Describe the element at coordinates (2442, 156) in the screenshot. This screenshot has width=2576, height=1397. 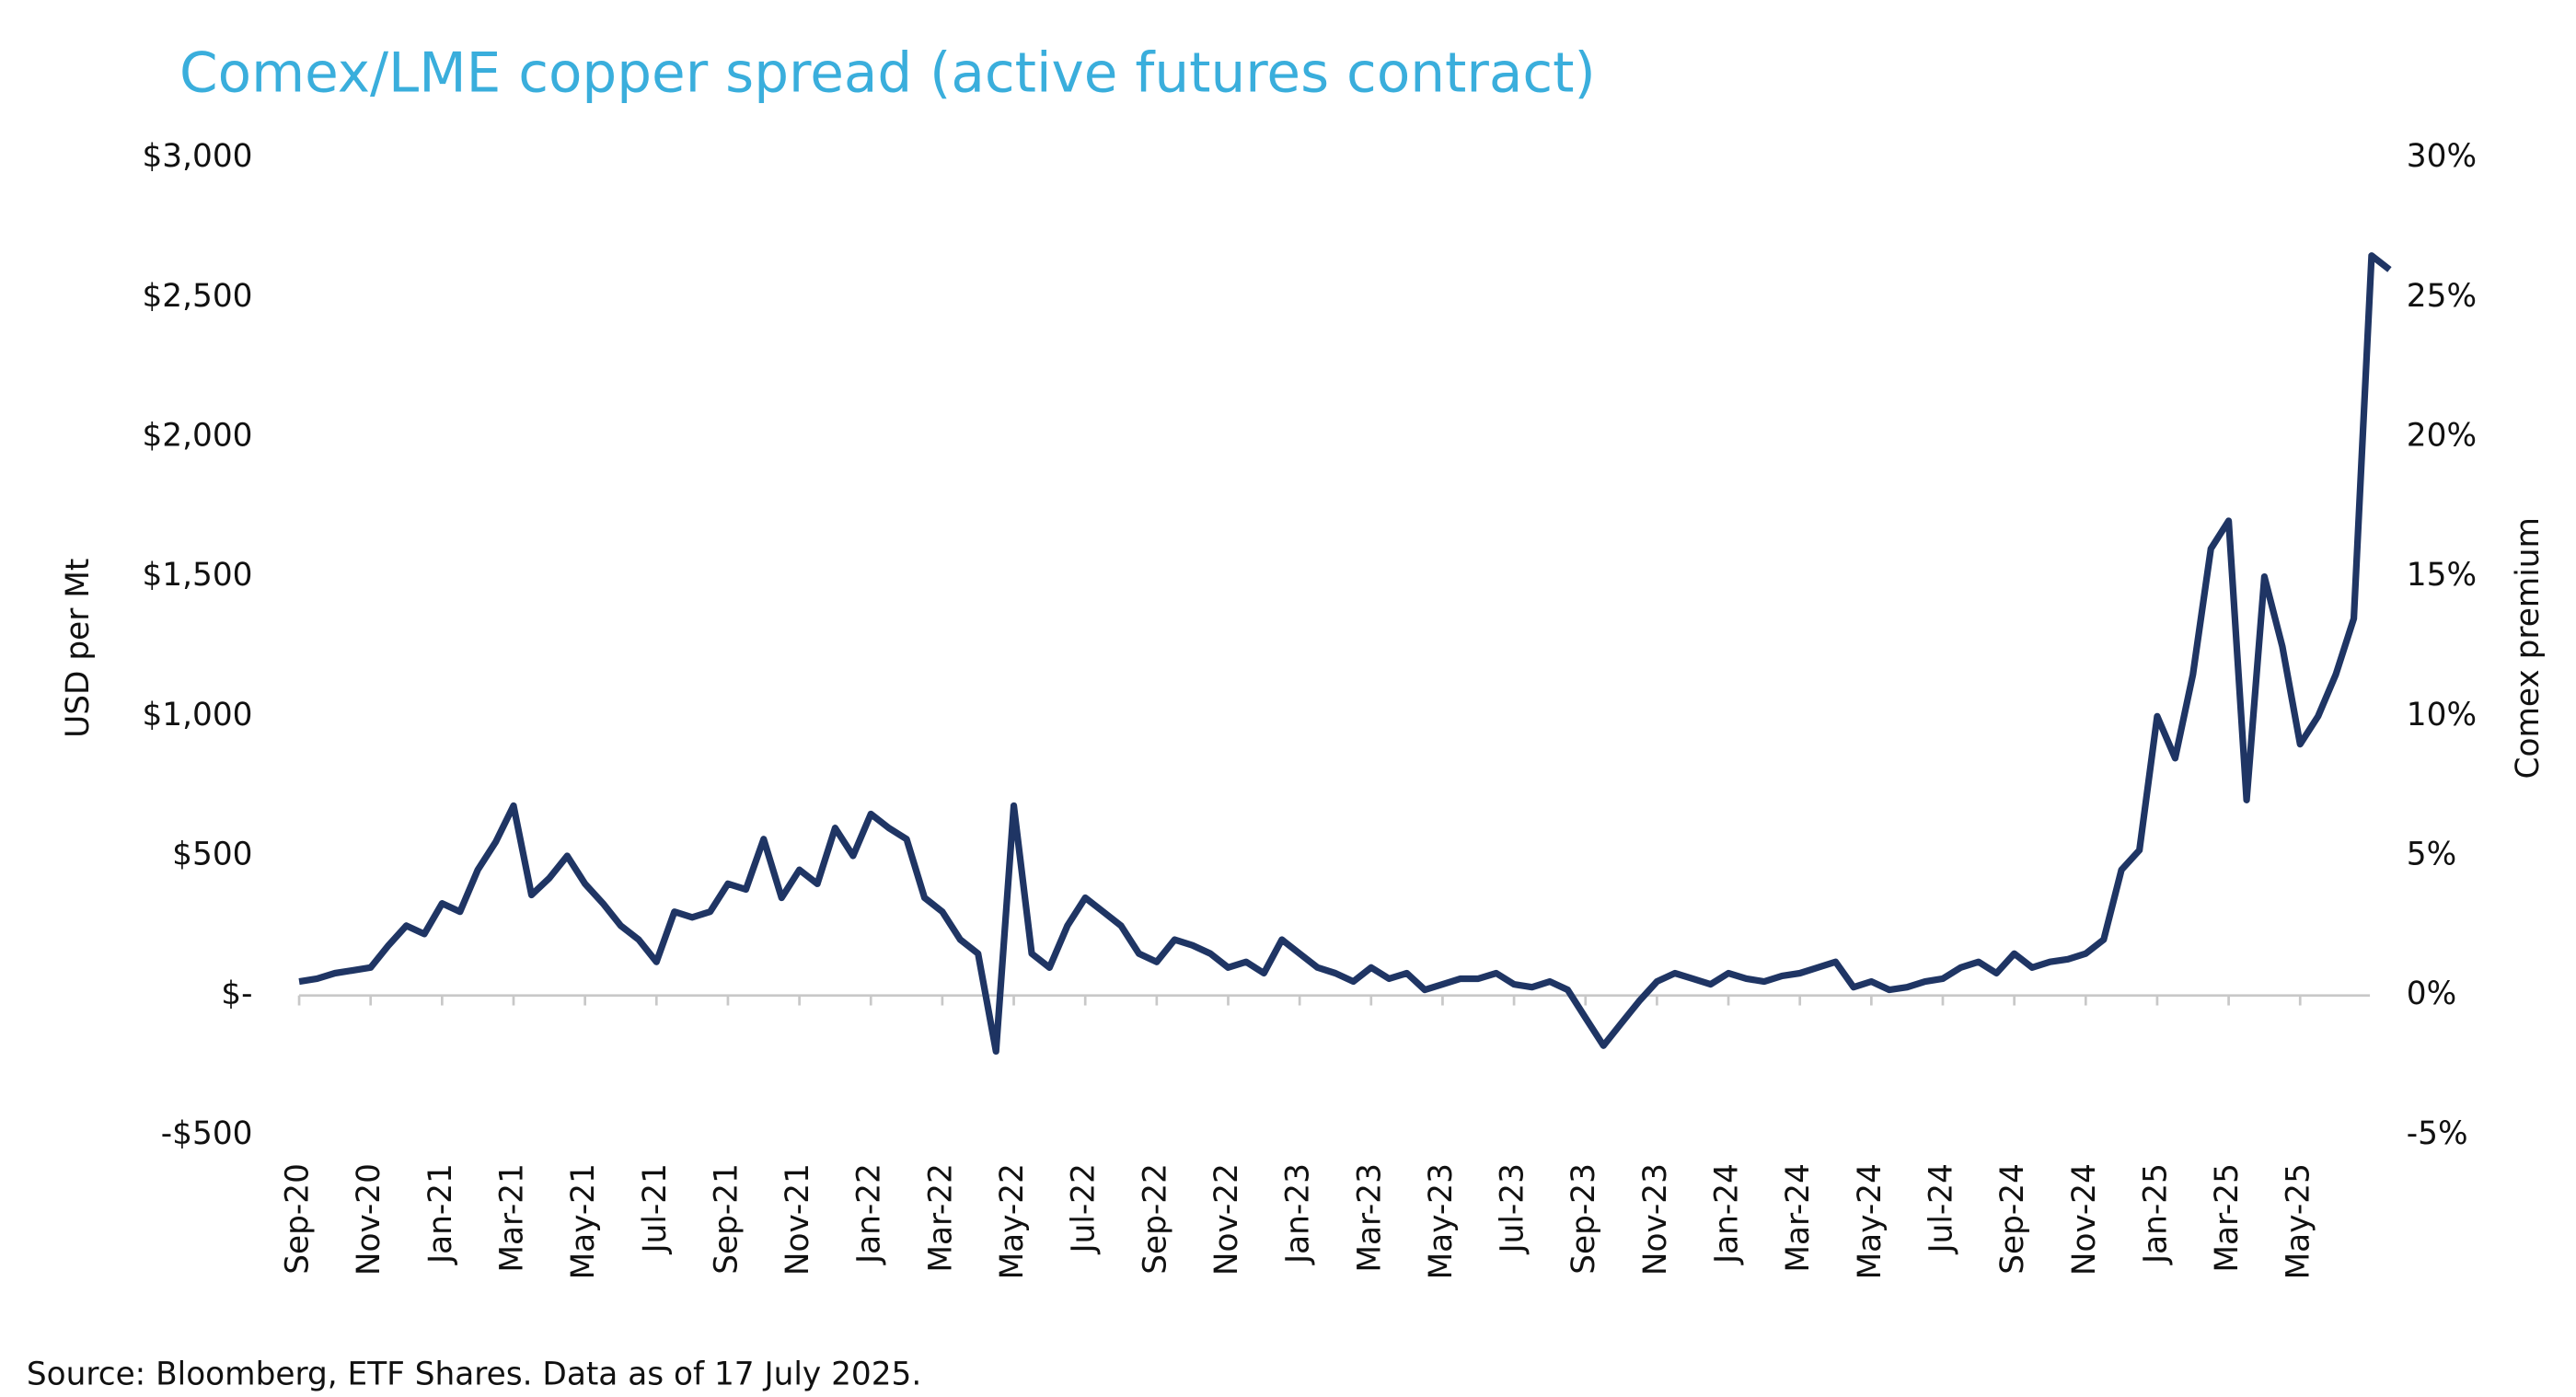
I see `y2-tick-label: 30%` at that location.